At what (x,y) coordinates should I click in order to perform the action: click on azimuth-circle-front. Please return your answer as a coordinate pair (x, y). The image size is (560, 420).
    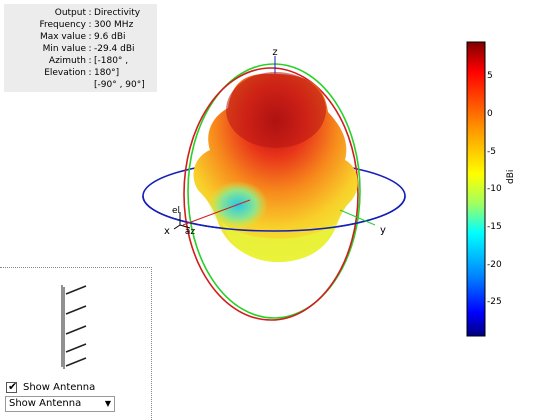
    Looking at the image, I should click on (274, 213).